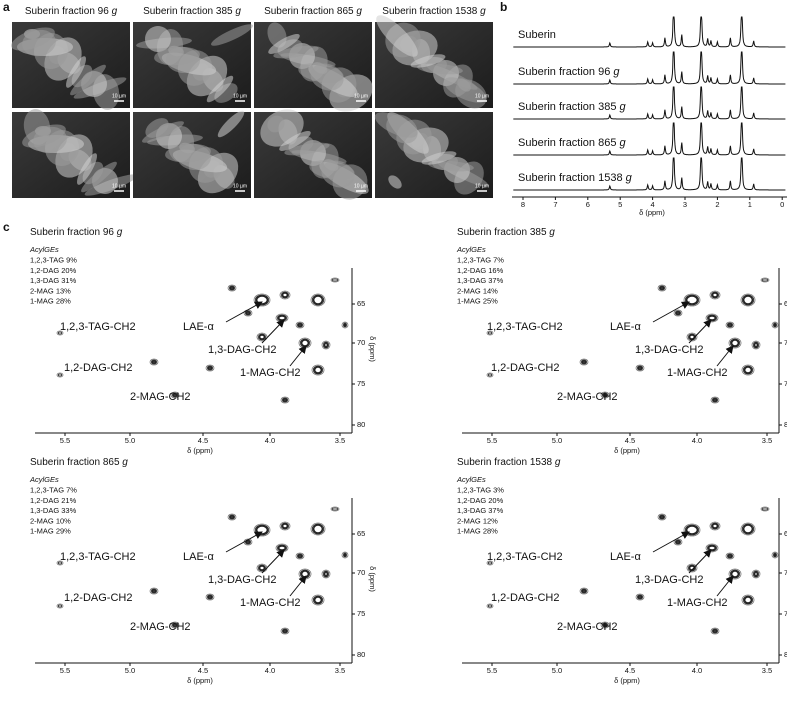 This screenshot has width=787, height=704. I want to click on y-tick-label: 75, so click(361, 383).